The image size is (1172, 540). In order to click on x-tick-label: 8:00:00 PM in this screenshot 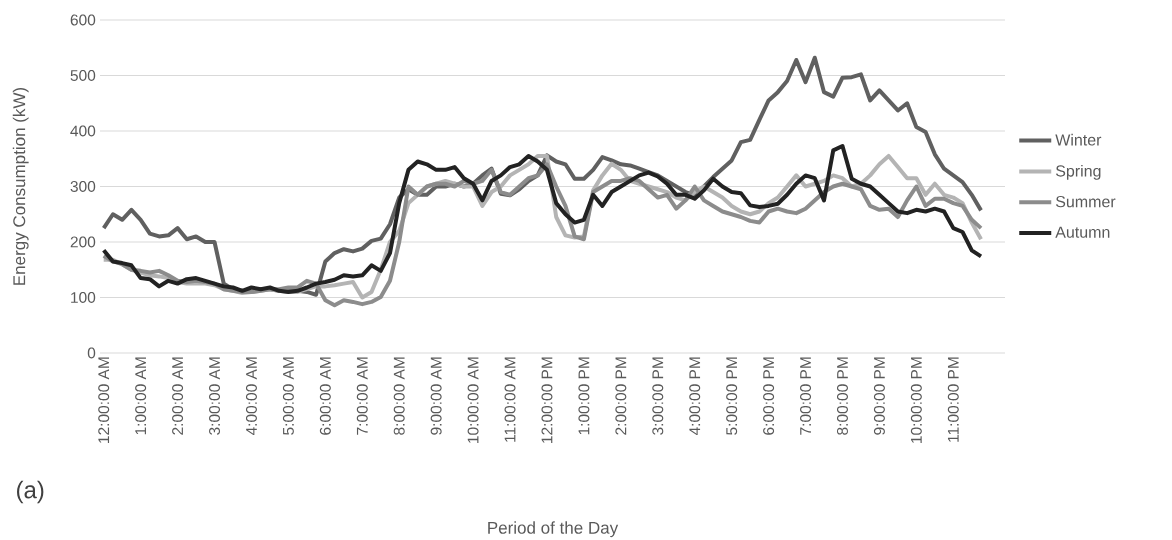, I will do `click(842, 396)`.